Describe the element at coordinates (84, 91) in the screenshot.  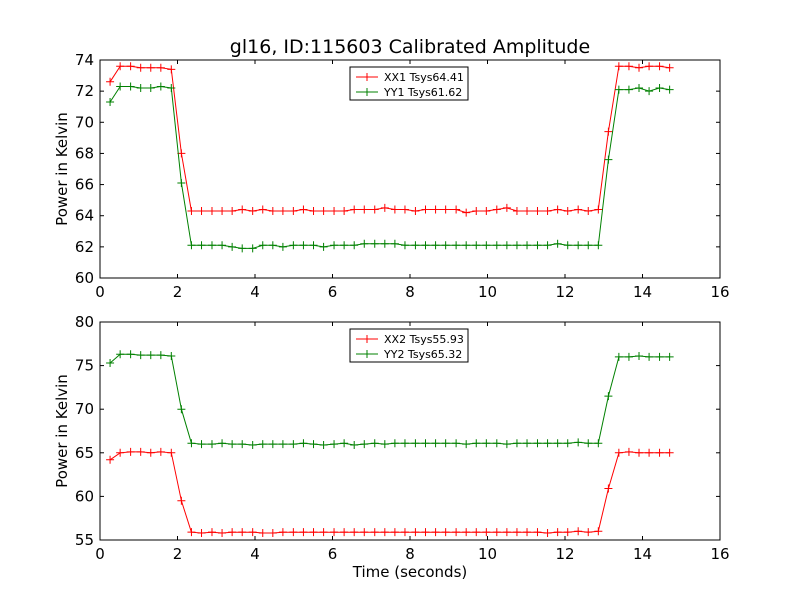
I see `top-y-tick-label: 72` at that location.